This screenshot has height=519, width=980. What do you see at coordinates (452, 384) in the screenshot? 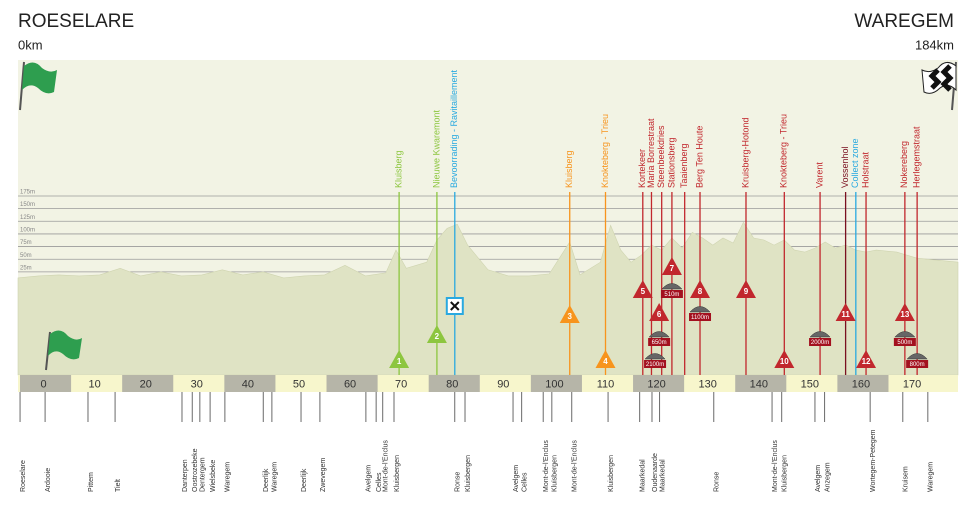
I see `x-tick-label: 80` at bounding box center [452, 384].